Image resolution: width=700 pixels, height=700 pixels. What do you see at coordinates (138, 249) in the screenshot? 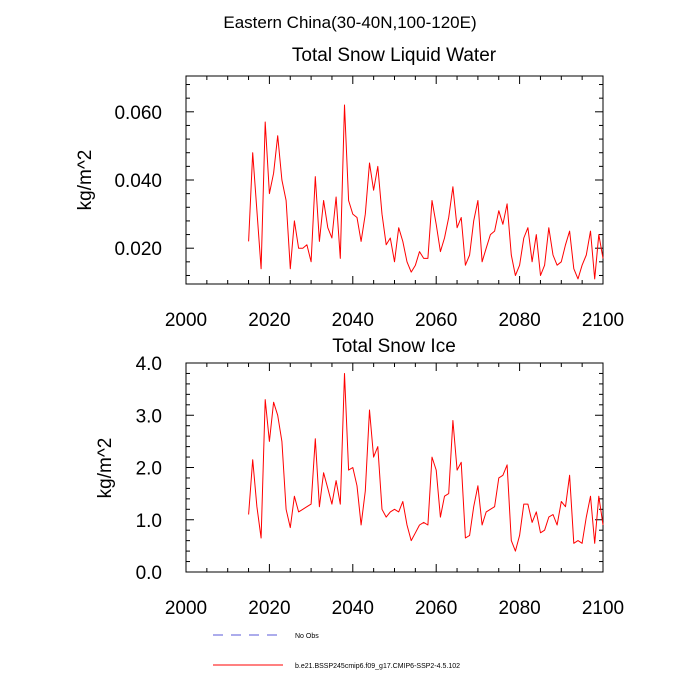
I see `y-tick-label: 0.020` at bounding box center [138, 249].